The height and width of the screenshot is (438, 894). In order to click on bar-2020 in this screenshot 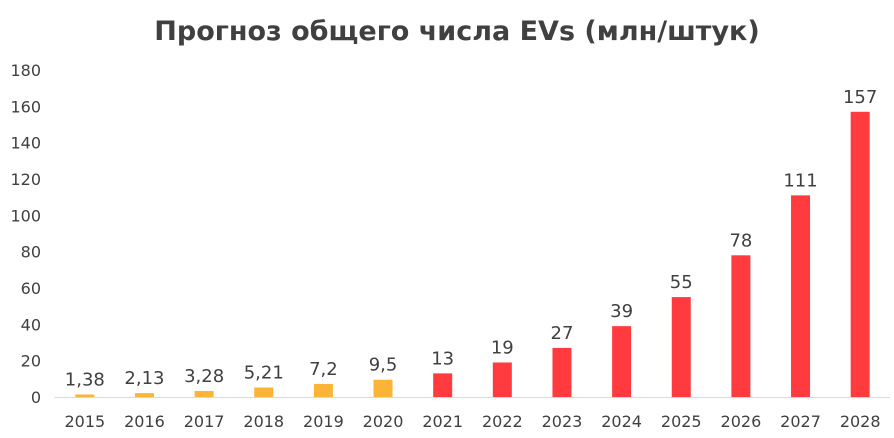, I will do `click(383, 388)`.